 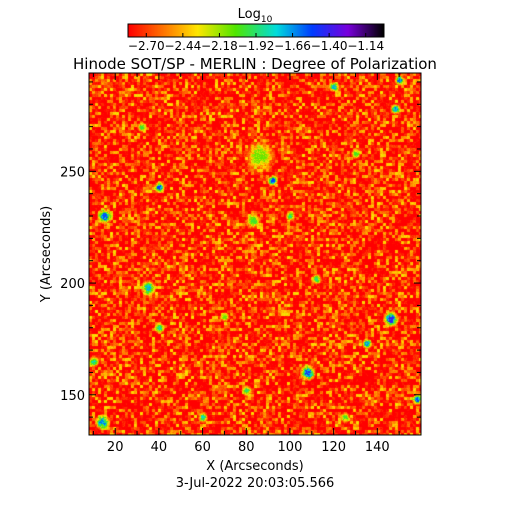 I want to click on timestamp: 3-Jul-2022 20:03:05.566, so click(x=255, y=483).